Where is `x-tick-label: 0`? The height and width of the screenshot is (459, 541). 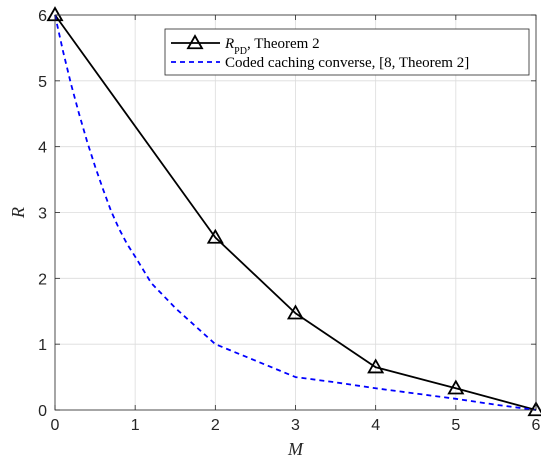 x-tick-label: 0 is located at coordinates (55, 425).